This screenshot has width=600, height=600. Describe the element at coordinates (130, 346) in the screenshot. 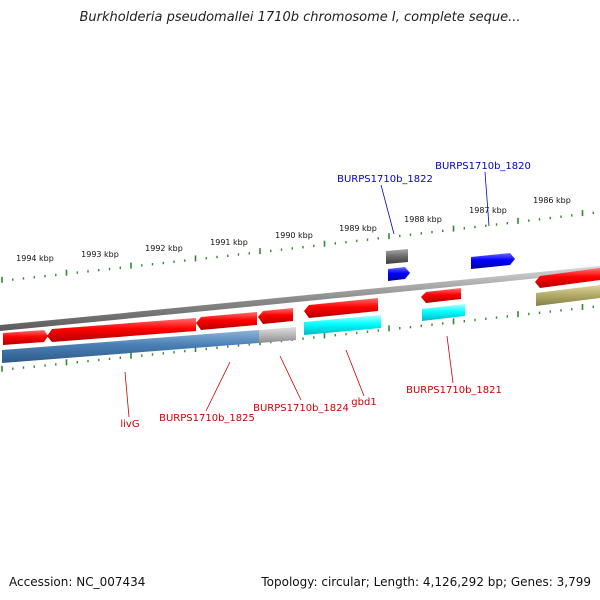

I see `cds-feature-livG` at that location.